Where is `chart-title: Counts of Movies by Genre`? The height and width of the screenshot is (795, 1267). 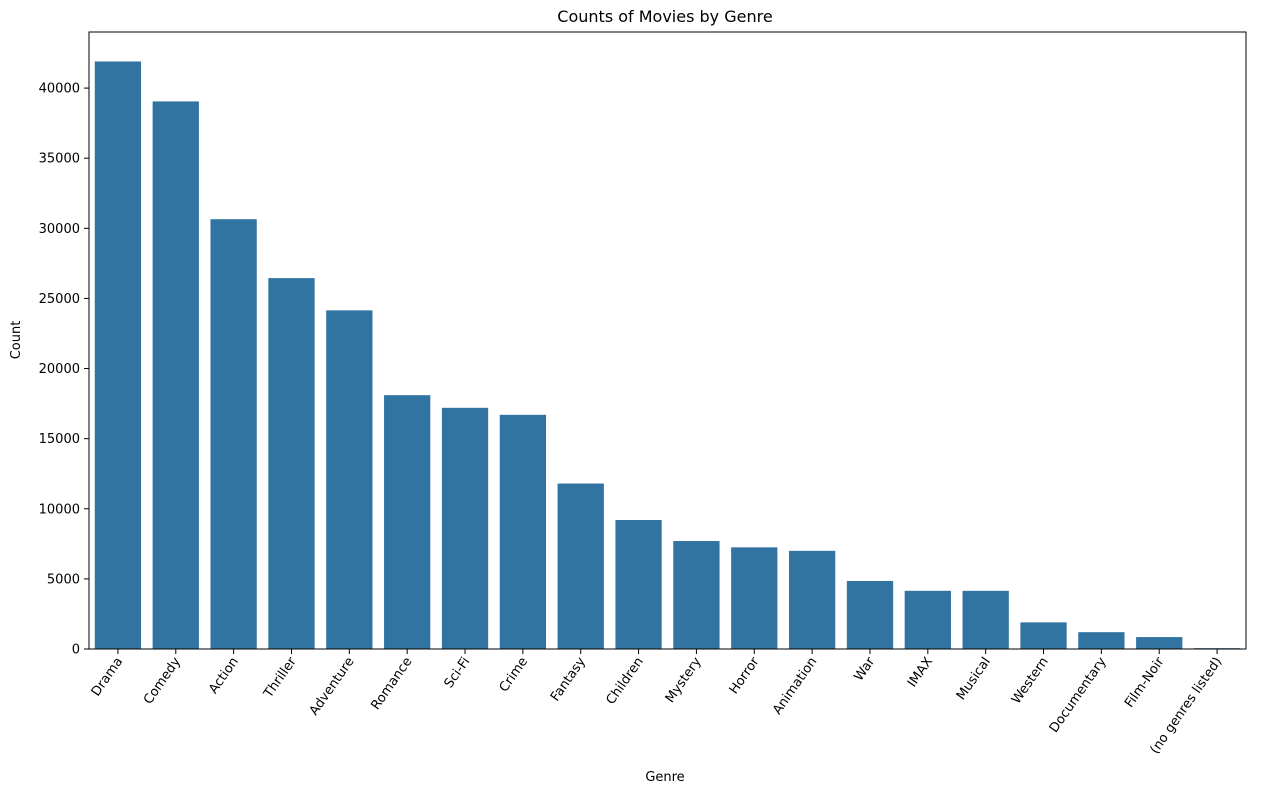 chart-title: Counts of Movies by Genre is located at coordinates (664, 16).